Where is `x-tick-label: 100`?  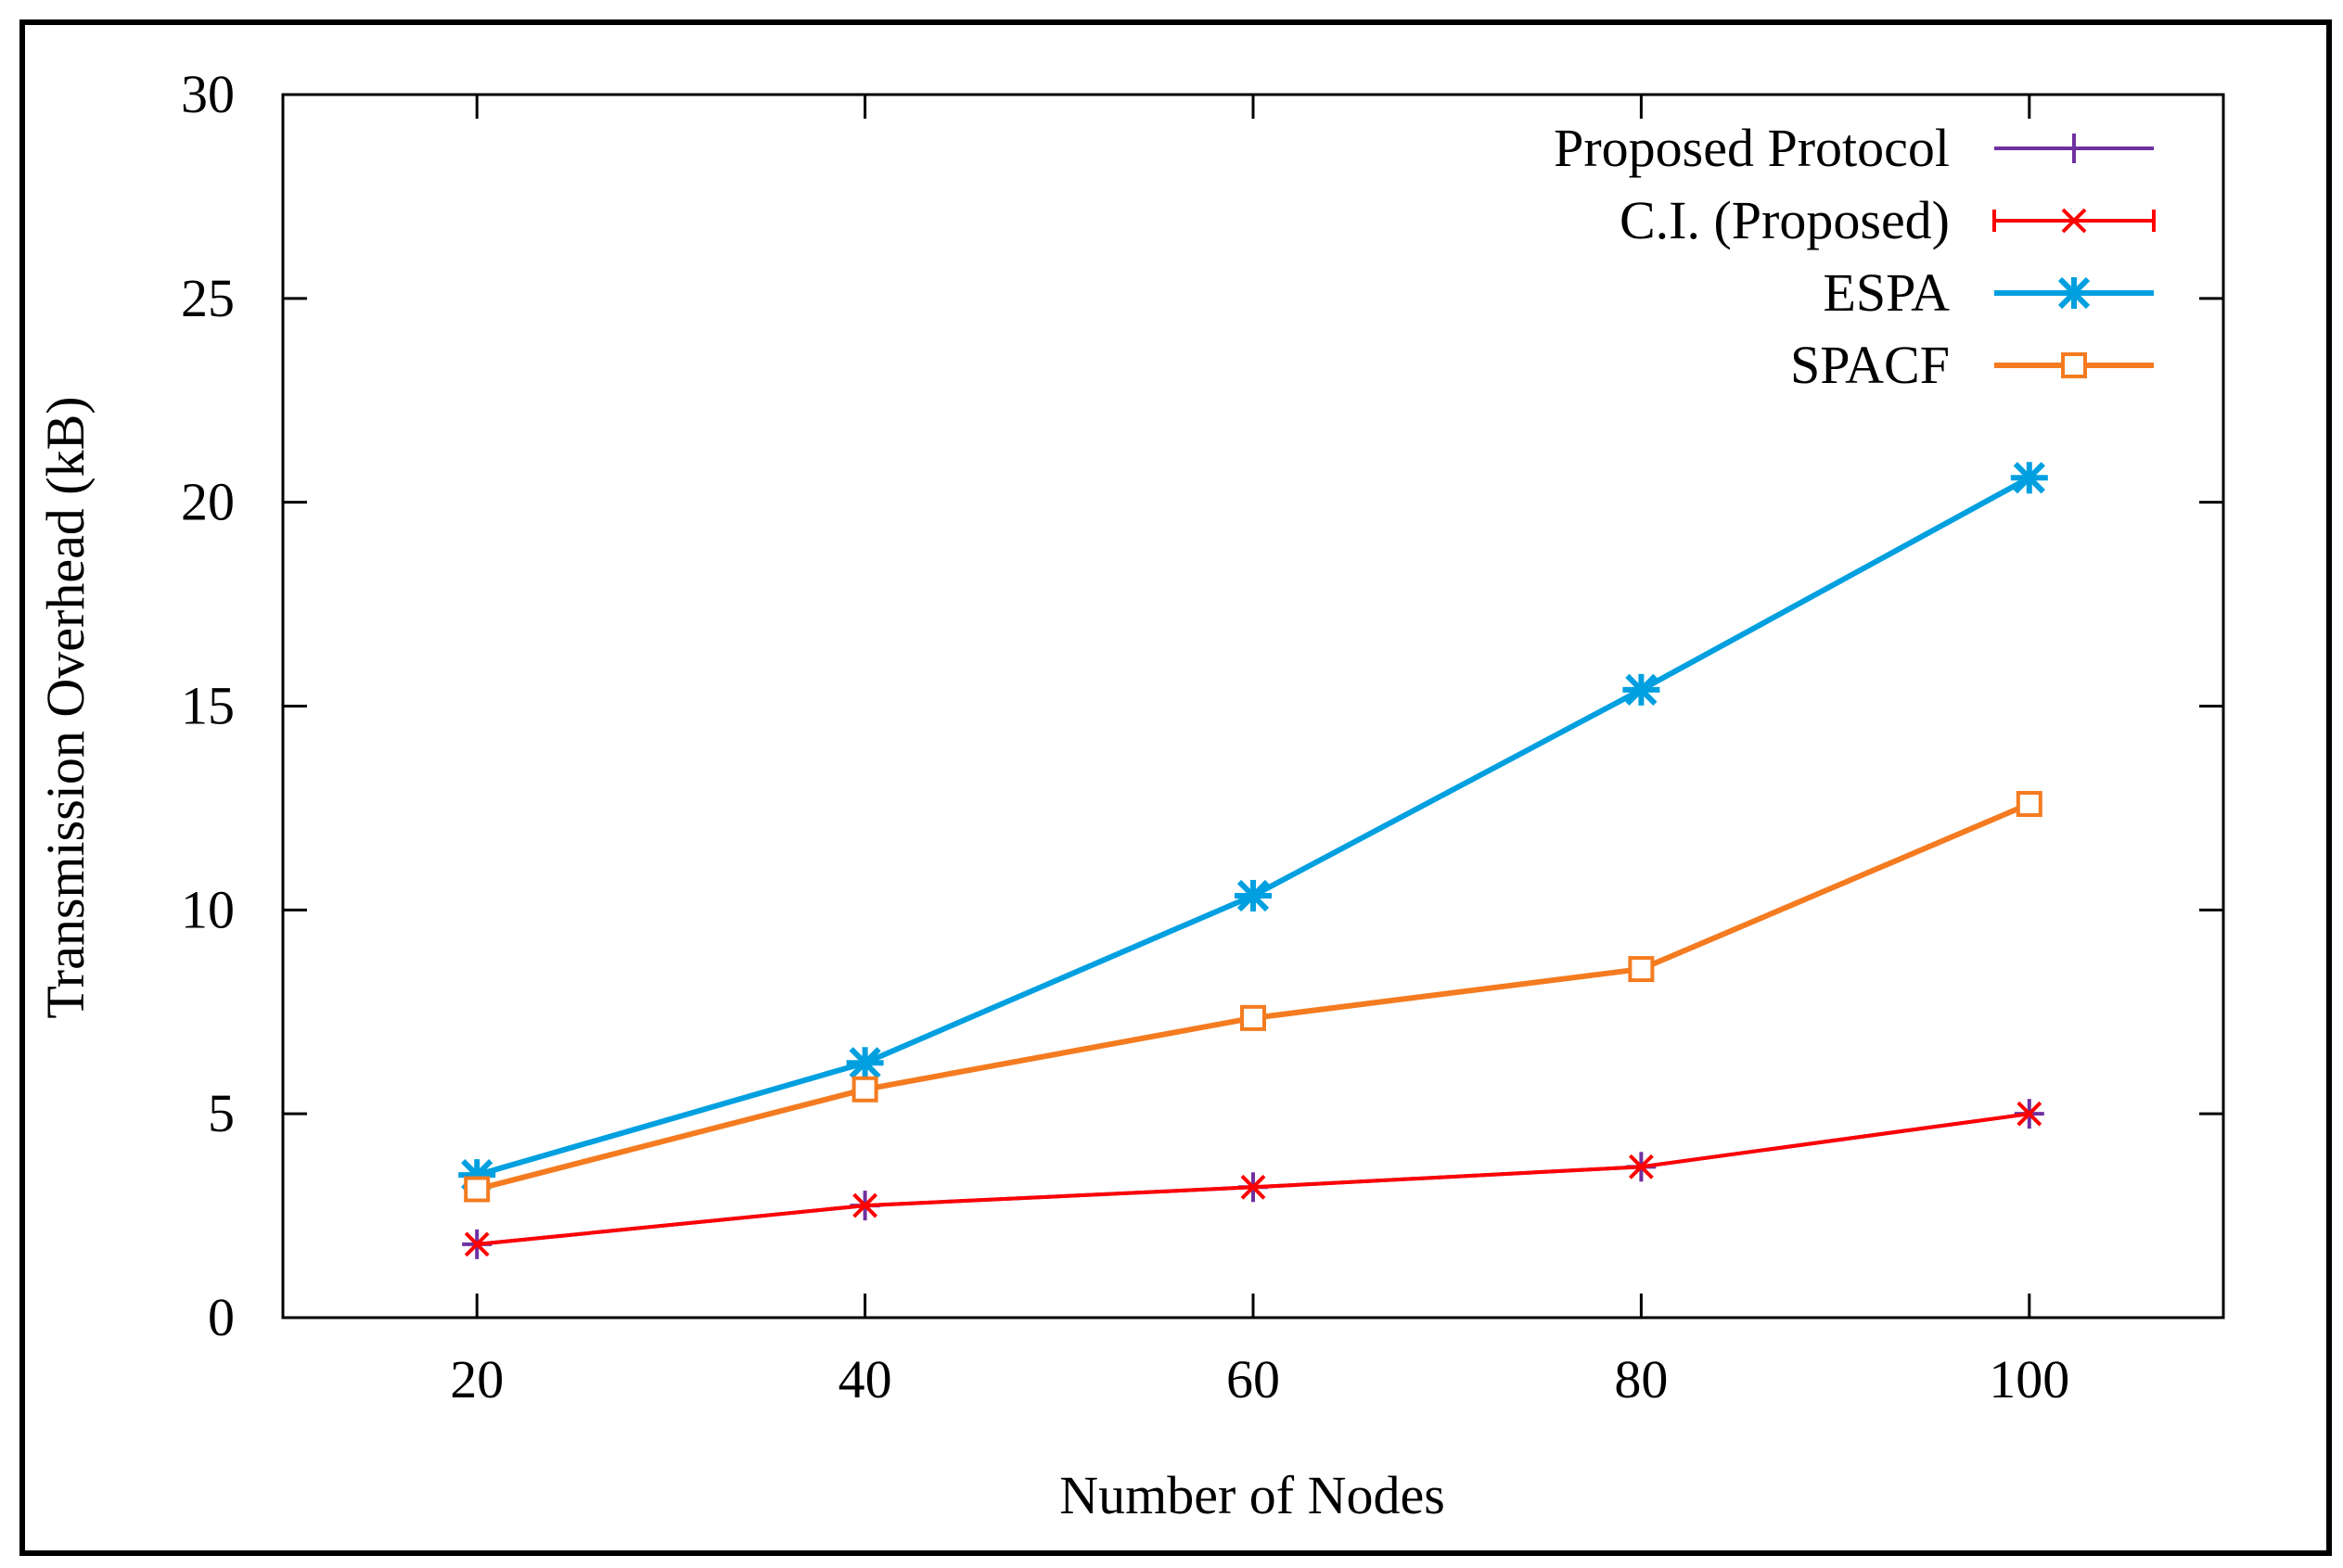
x-tick-label: 100 is located at coordinates (2029, 1379).